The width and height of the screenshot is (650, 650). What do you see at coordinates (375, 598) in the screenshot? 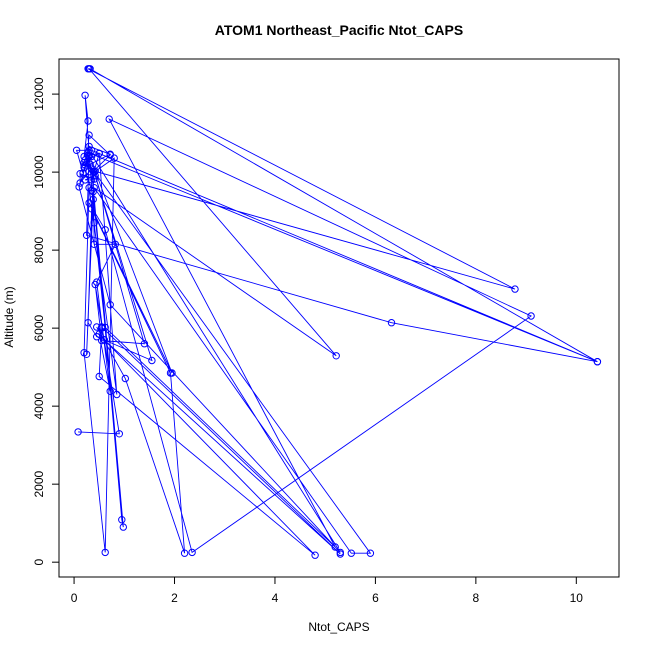
I see `x-tick-label: 6` at bounding box center [375, 598].